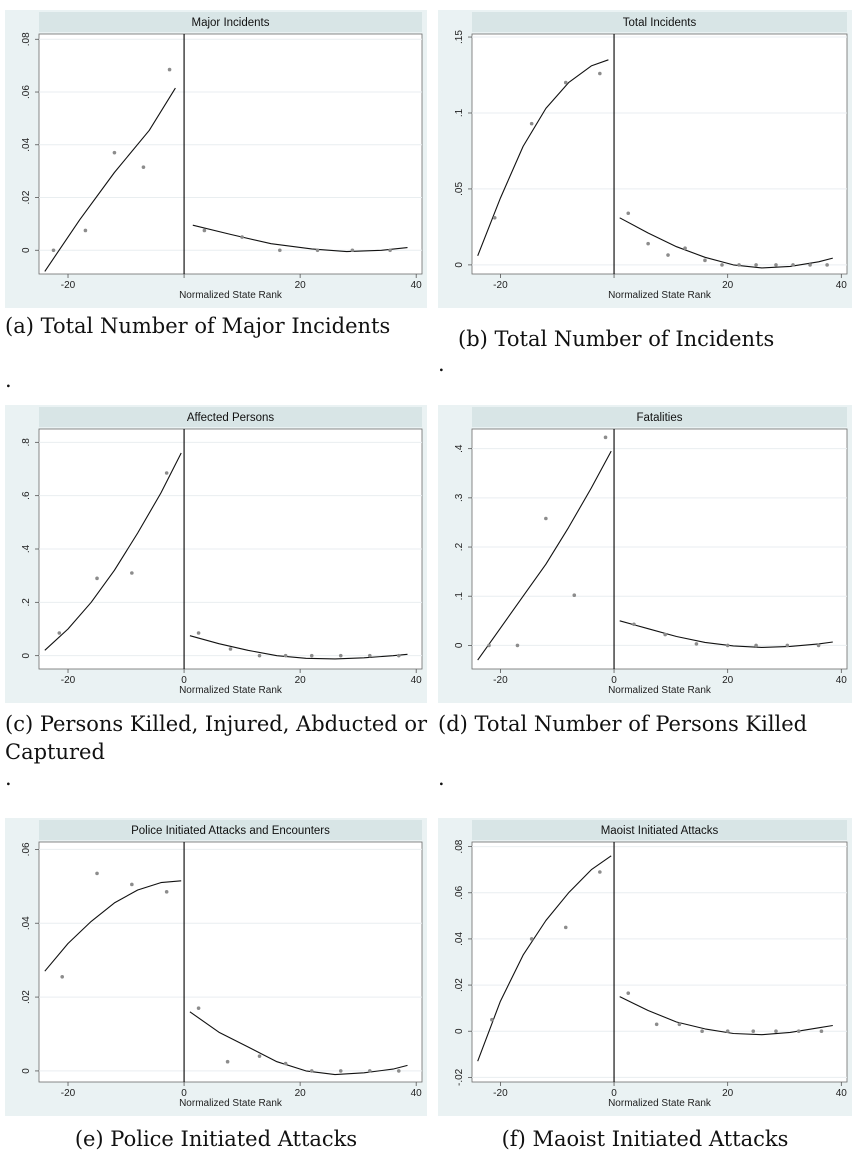 This screenshot has height=1164, width=852. I want to click on plot-area-a, so click(230, 154).